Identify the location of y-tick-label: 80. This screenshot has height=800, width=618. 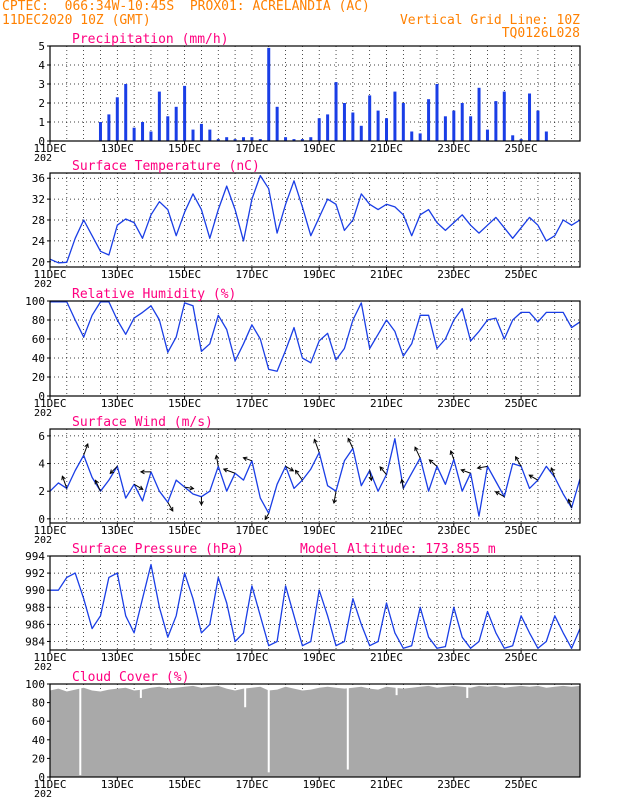
(38, 320).